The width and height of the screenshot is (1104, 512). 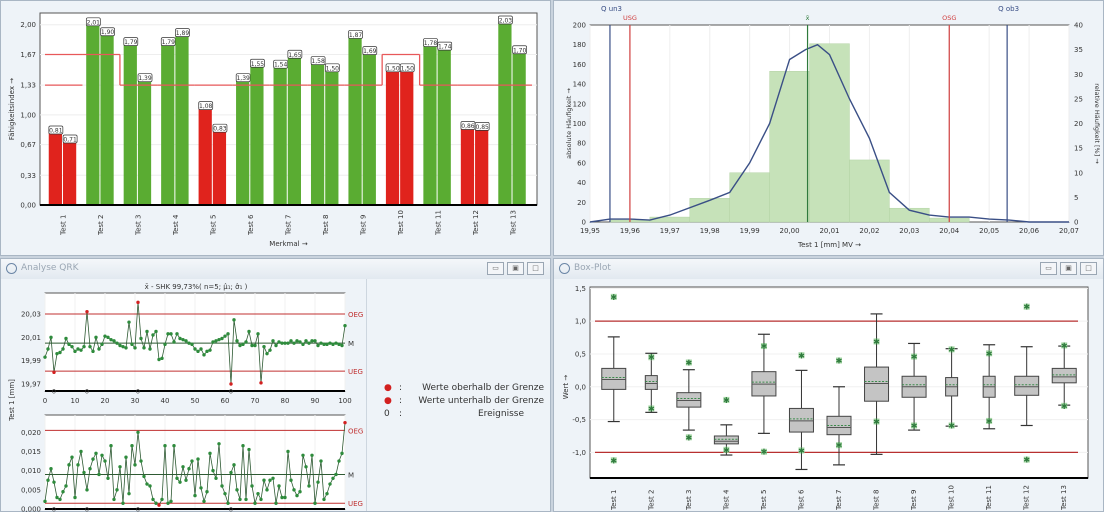 I want to click on x-tick-label: Test 8, so click(x=326, y=225).